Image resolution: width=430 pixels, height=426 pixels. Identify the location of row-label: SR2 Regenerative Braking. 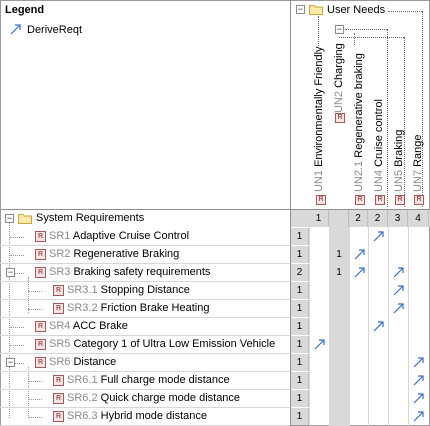
(114, 254).